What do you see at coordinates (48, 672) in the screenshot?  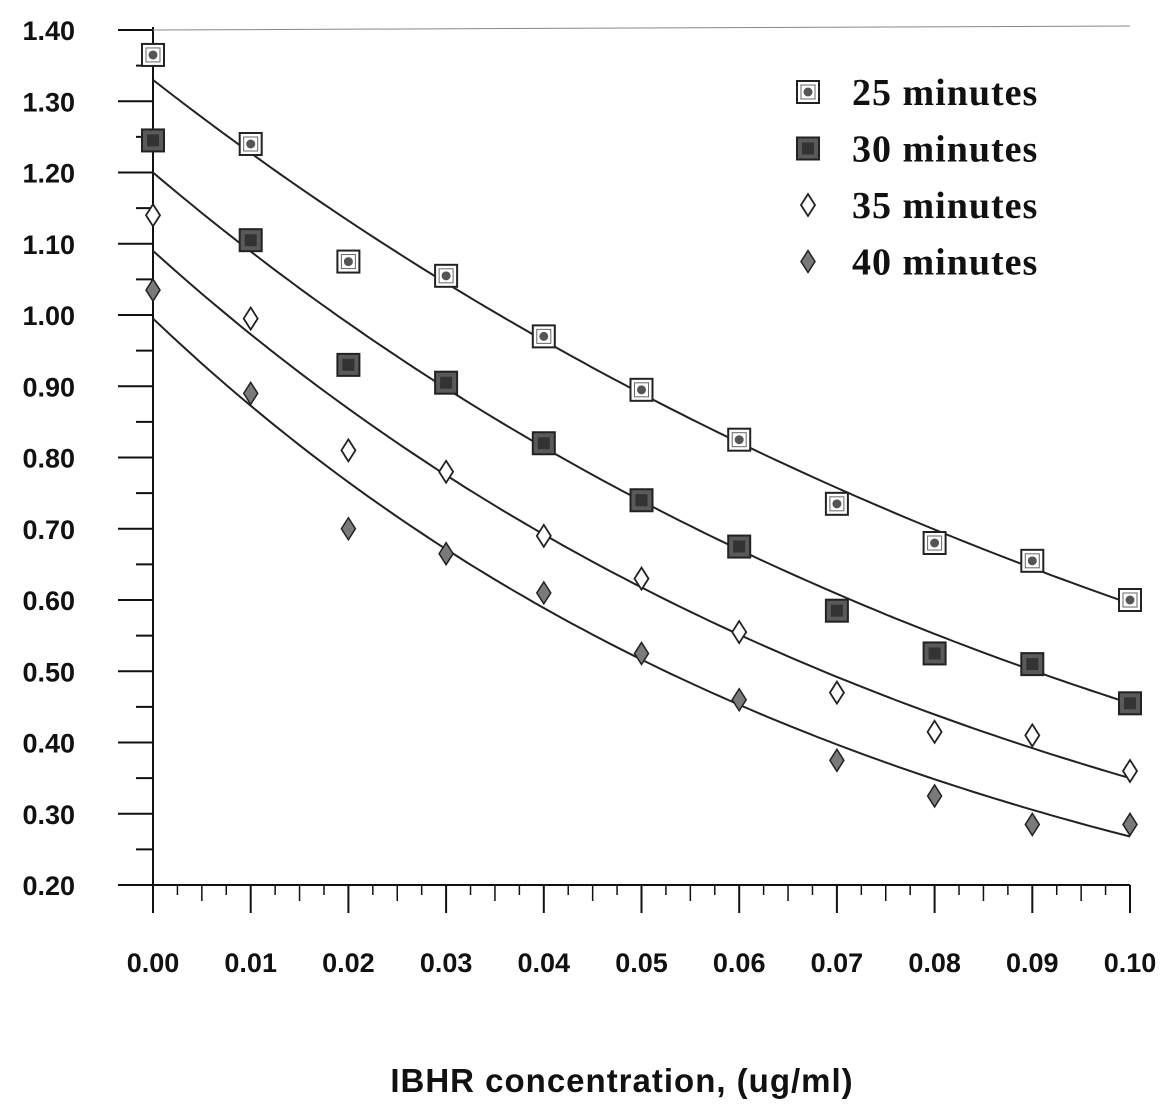 I see `y-tick-label: 0.50` at bounding box center [48, 672].